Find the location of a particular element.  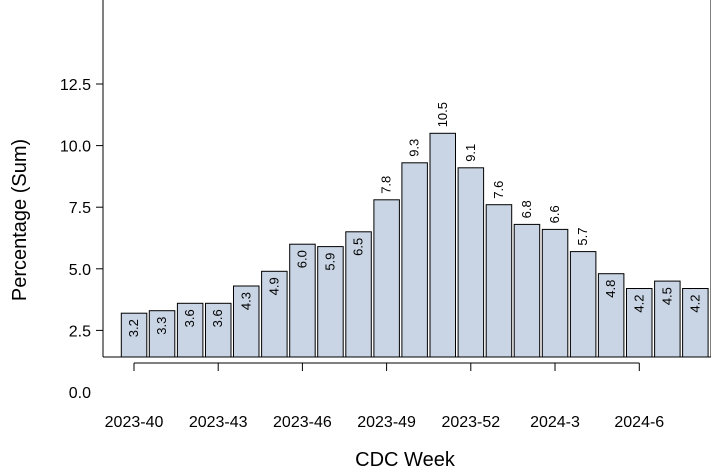

x-tick-label: 2024-6 is located at coordinates (639, 422).